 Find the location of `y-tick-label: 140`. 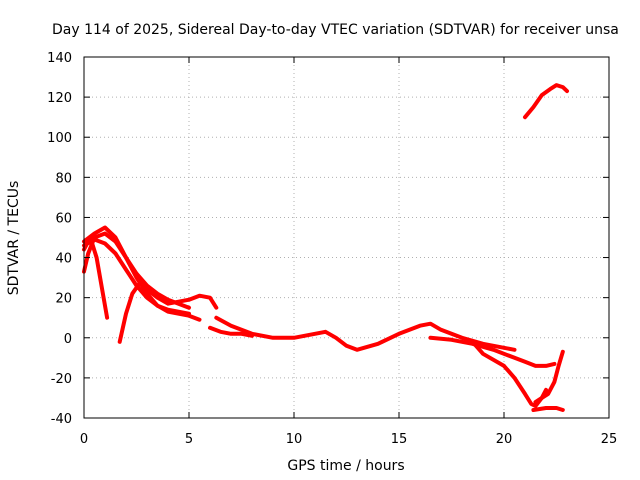

y-tick-label: 140 is located at coordinates (59, 58).